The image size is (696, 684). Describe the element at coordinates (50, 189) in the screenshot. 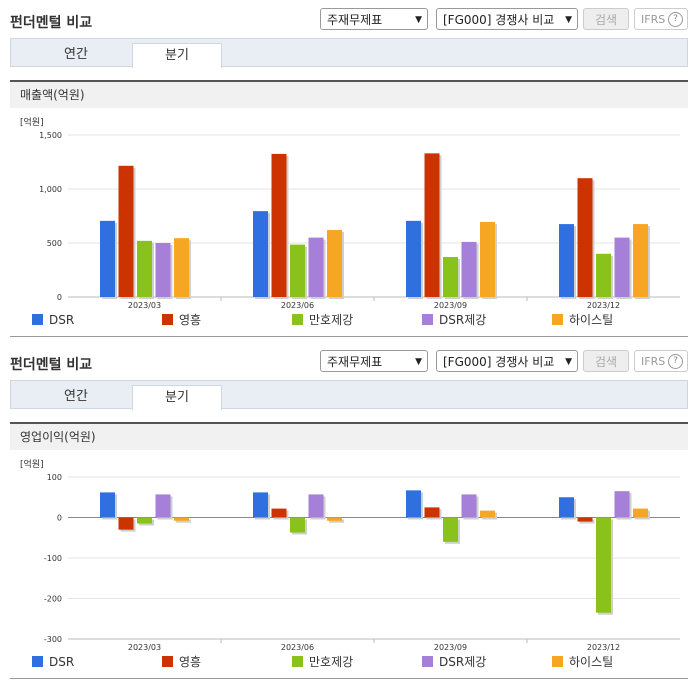

I see `y-tick-label: 1,000` at that location.